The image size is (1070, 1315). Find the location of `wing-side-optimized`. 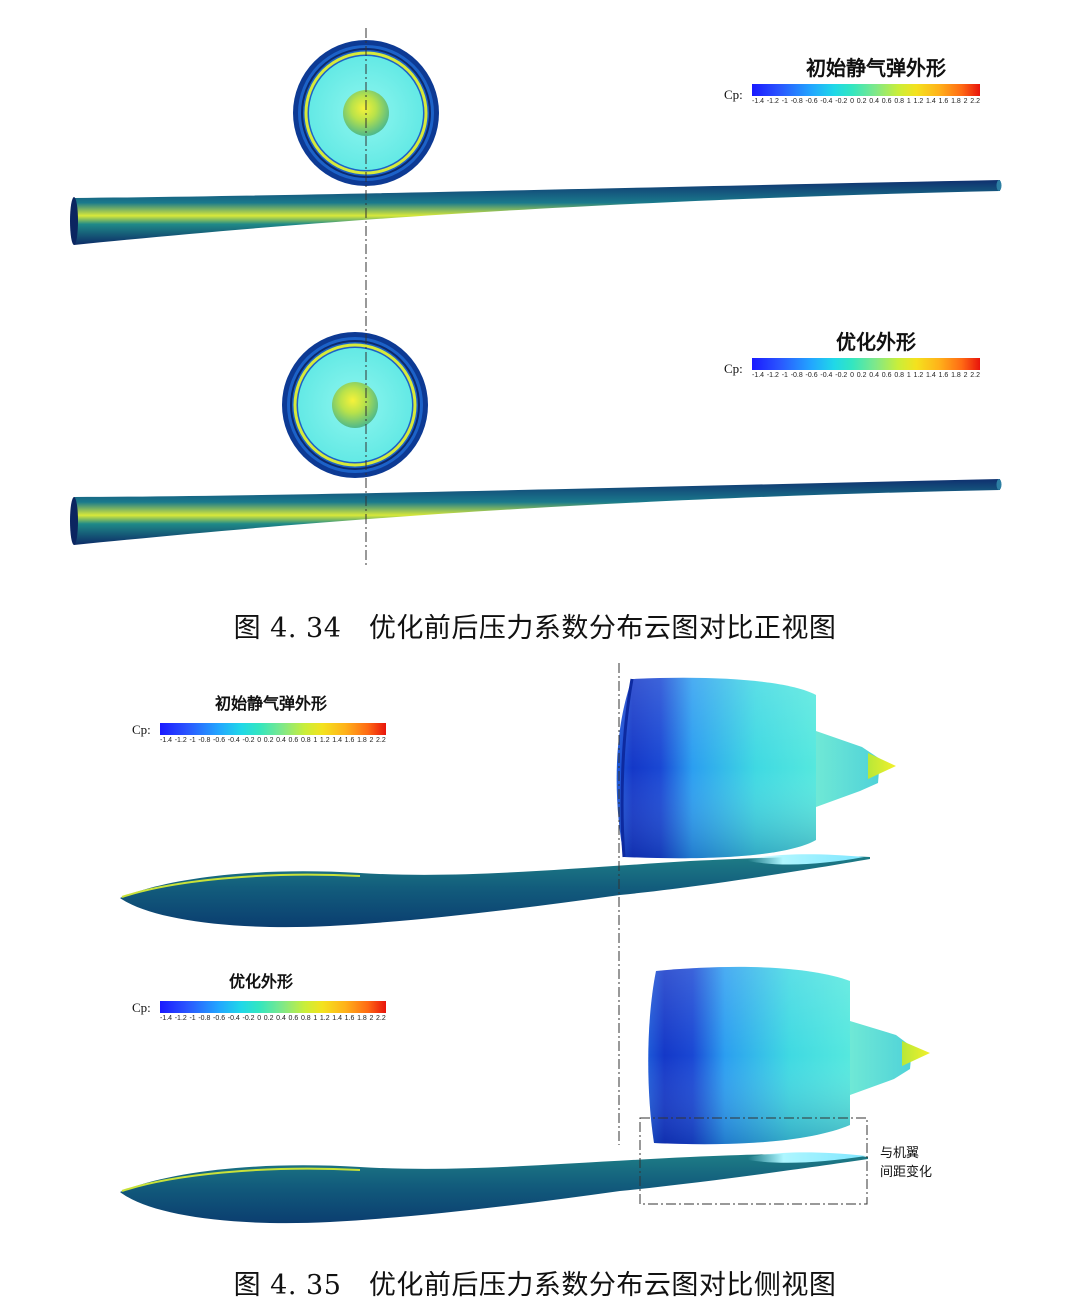

wing-side-optimized is located at coordinates (494, 1188).